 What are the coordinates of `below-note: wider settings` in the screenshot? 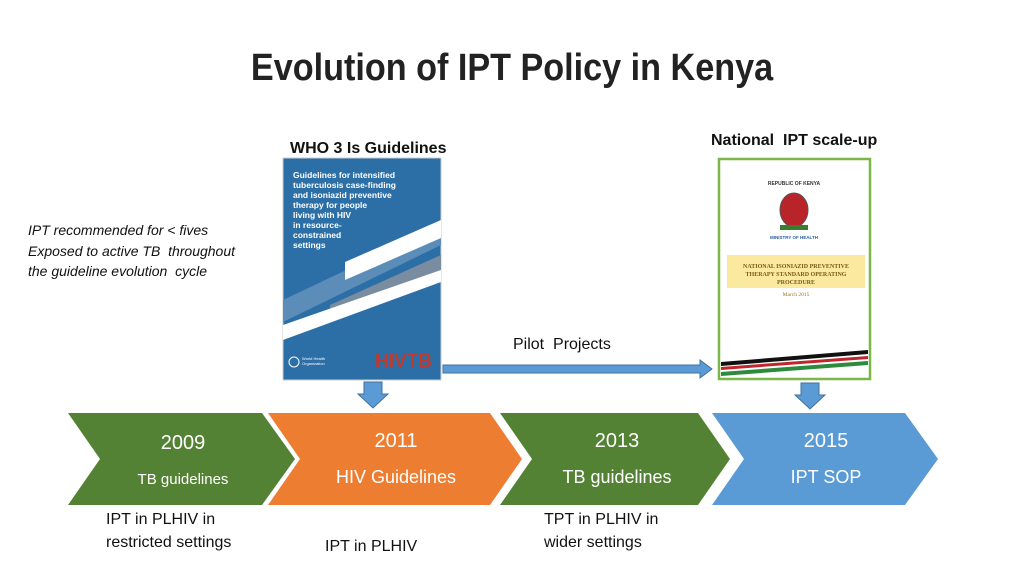 It's located at (592, 542).